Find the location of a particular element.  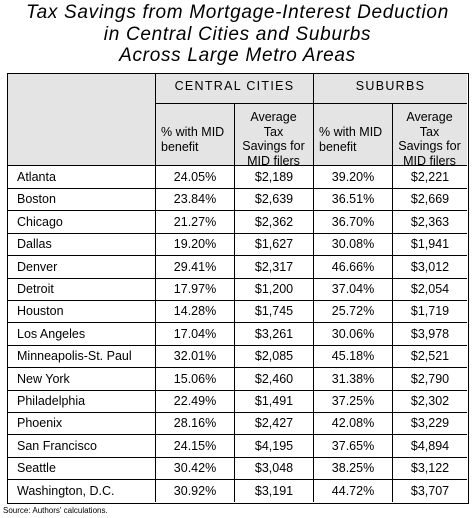

cell-sub-pct: 42.08% is located at coordinates (353, 423).